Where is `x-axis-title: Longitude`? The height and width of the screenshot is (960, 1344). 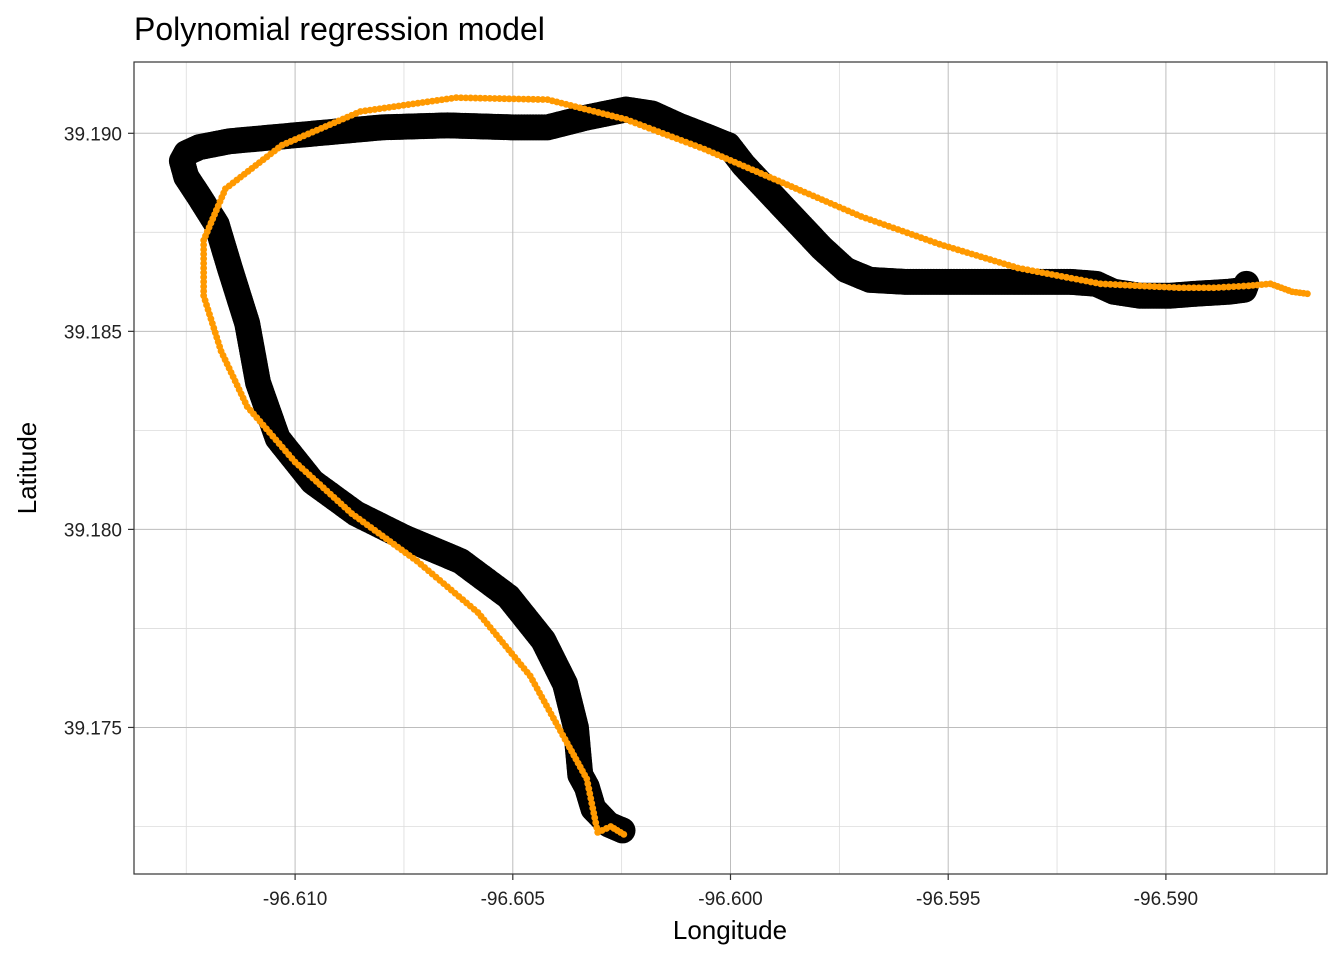 x-axis-title: Longitude is located at coordinates (730, 930).